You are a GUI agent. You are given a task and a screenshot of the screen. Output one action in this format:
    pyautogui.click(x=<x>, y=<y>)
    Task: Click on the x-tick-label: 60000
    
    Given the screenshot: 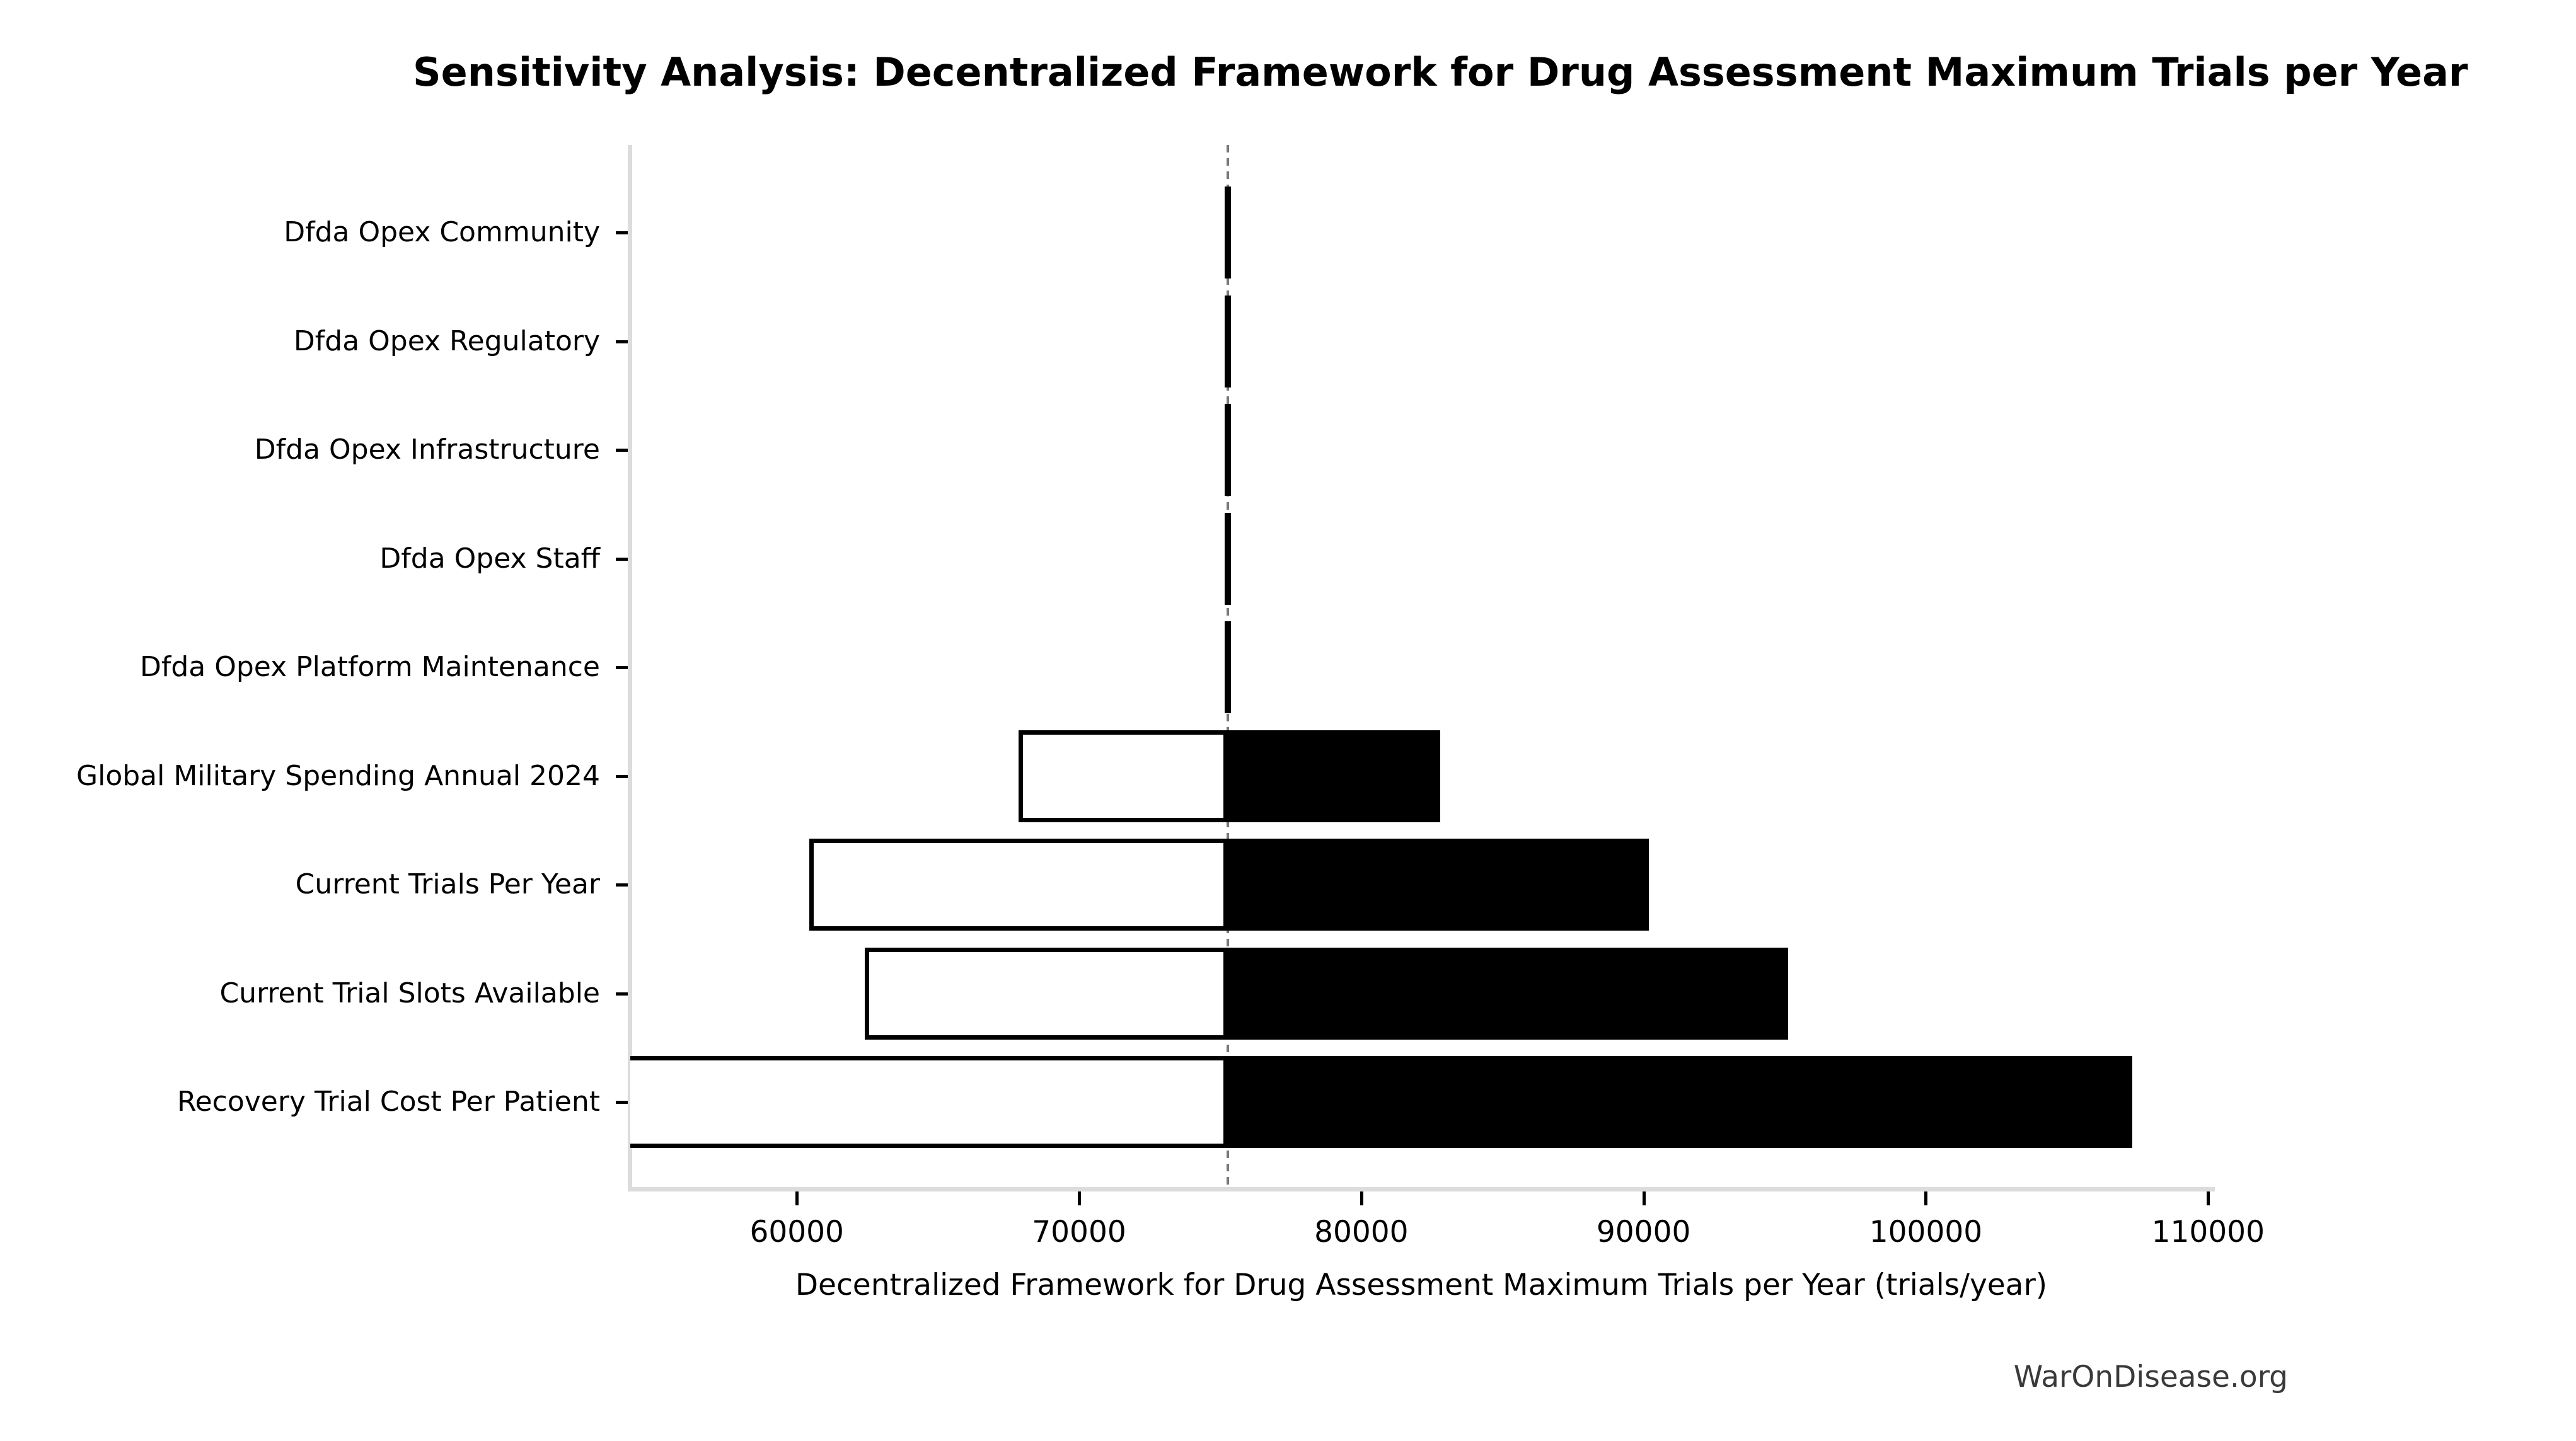 What is the action you would take?
    pyautogui.click(x=796, y=1232)
    